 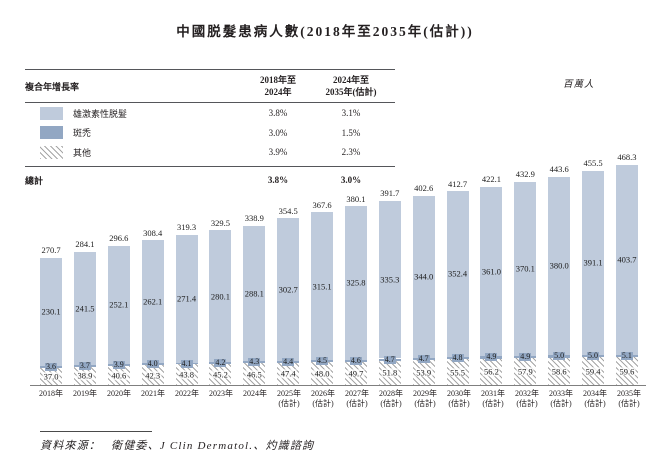 What do you see at coordinates (254, 373) in the screenshot?
I see `others-value-label: 46.5` at bounding box center [254, 373].